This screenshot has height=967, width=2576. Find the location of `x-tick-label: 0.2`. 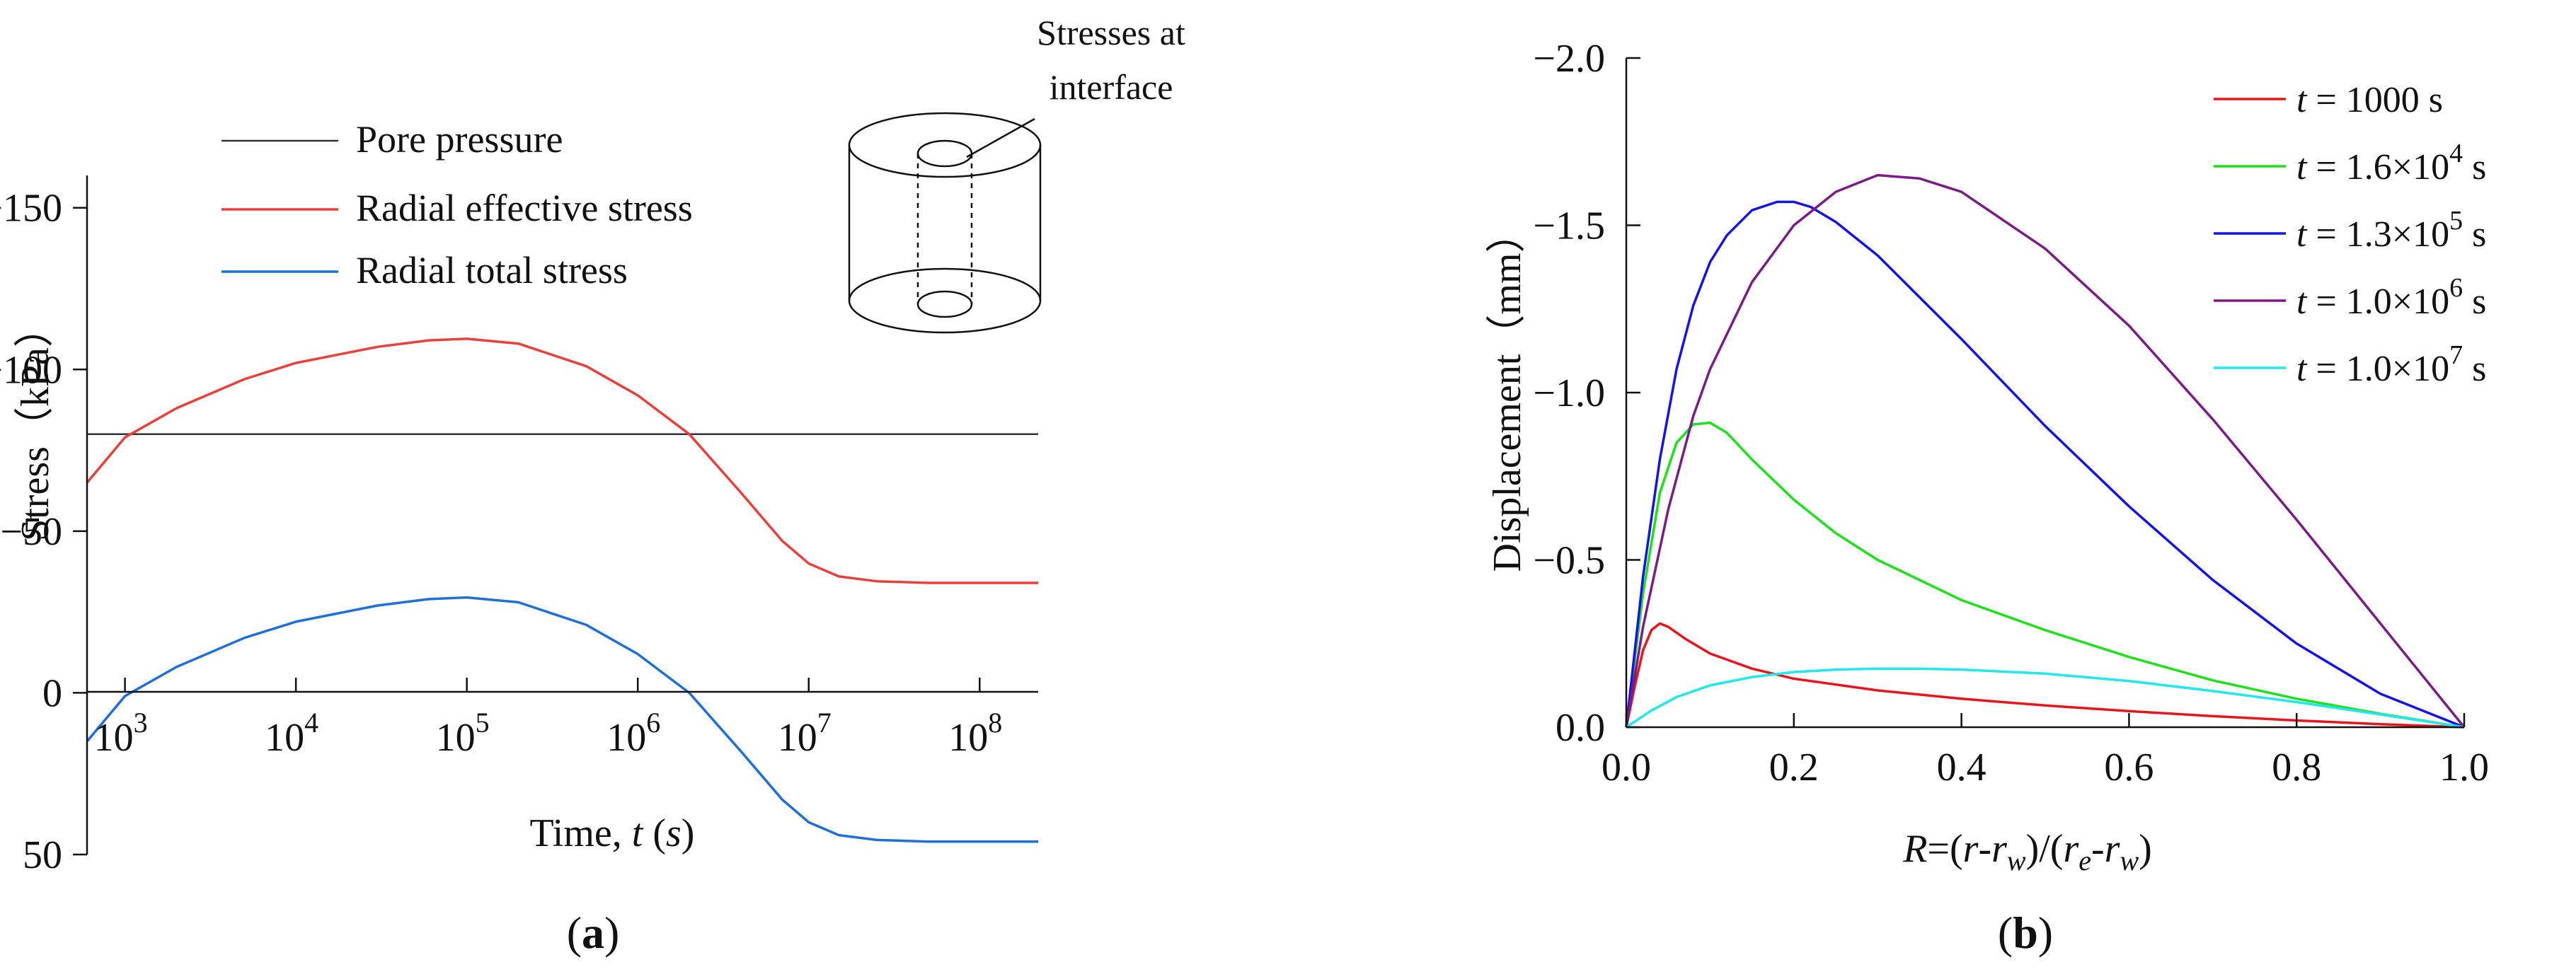

x-tick-label: 0.2 is located at coordinates (1794, 768).